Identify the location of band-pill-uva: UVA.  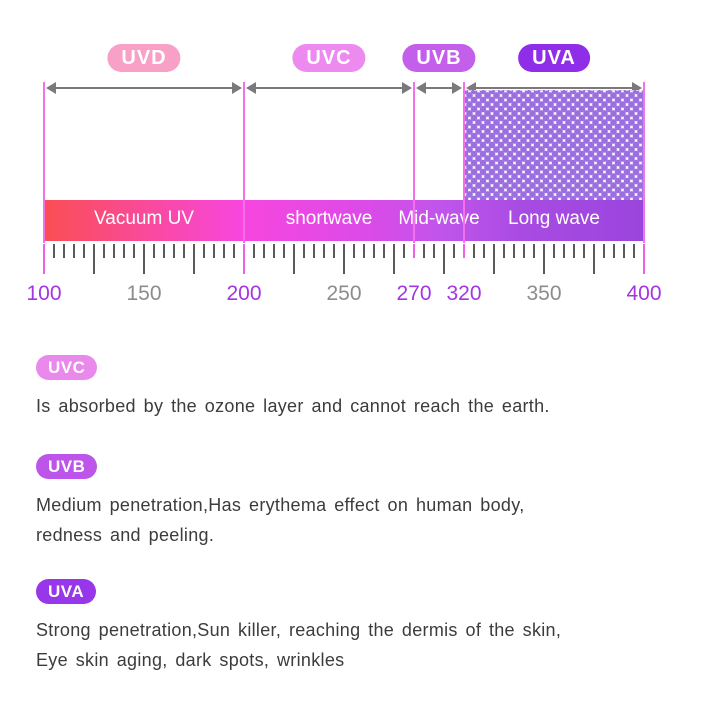
(554, 58).